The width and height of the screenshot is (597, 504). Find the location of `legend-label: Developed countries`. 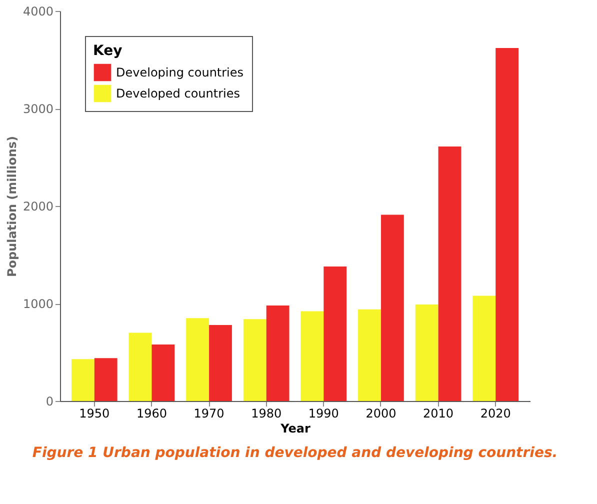

legend-label: Developed countries is located at coordinates (178, 93).